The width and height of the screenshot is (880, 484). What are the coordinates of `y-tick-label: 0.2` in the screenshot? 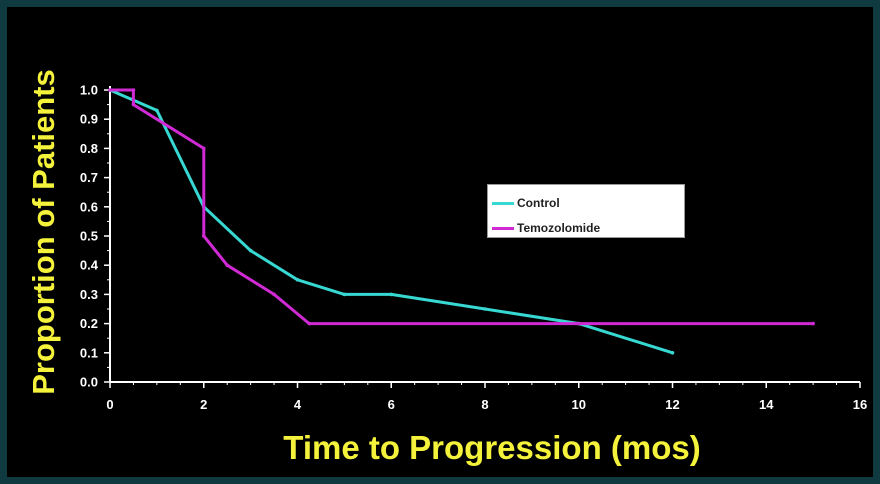 It's located at (89, 323).